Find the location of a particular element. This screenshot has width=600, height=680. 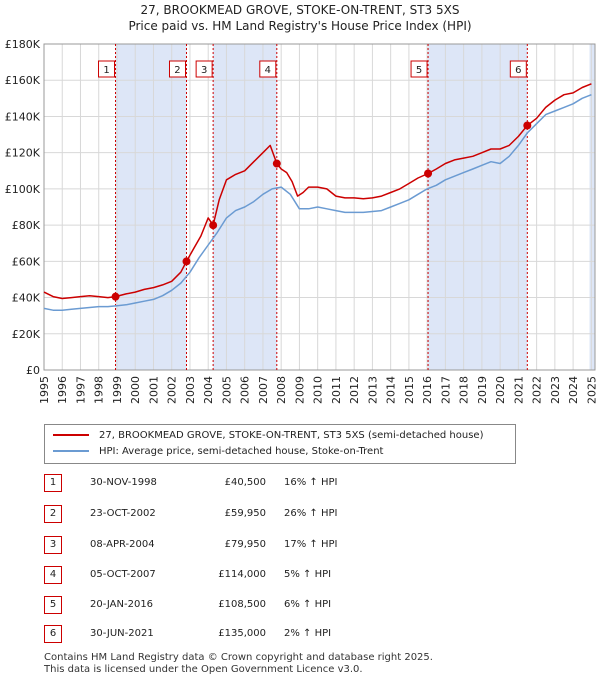

x-tick-label: 2007 is located at coordinates (263, 390).